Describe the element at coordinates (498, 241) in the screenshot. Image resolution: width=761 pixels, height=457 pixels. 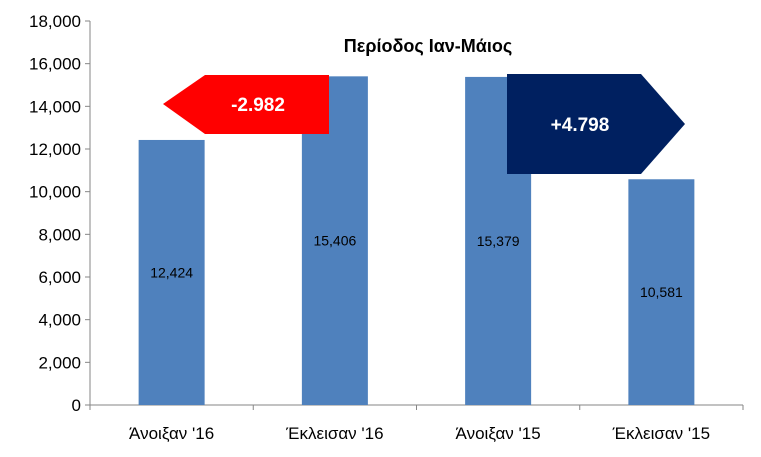
I see `bar-value-label: 15,379` at that location.